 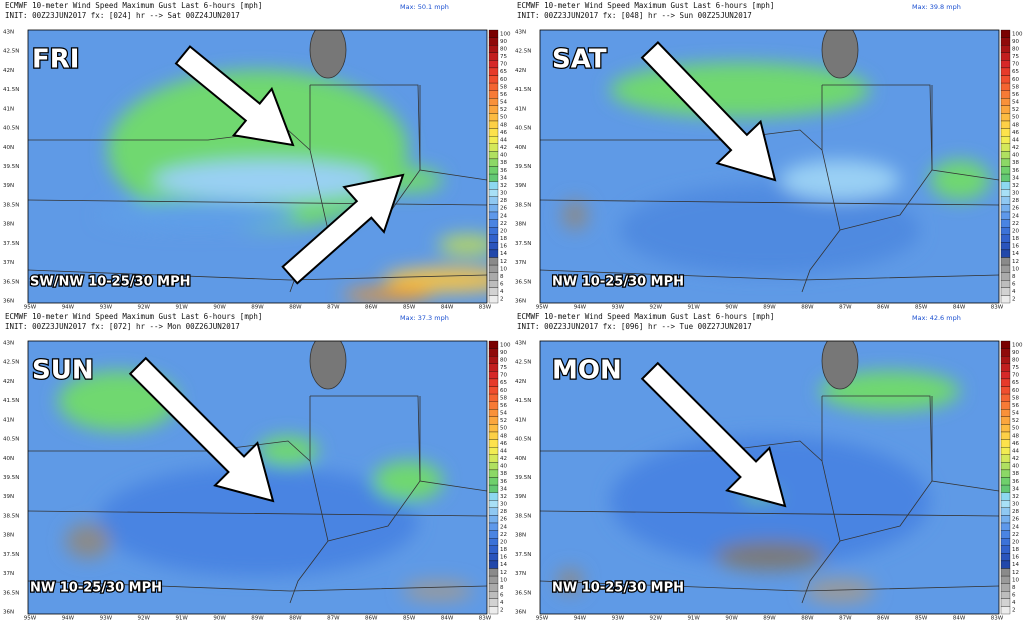 I want to click on lat-label: 41.5N, so click(x=11, y=90).